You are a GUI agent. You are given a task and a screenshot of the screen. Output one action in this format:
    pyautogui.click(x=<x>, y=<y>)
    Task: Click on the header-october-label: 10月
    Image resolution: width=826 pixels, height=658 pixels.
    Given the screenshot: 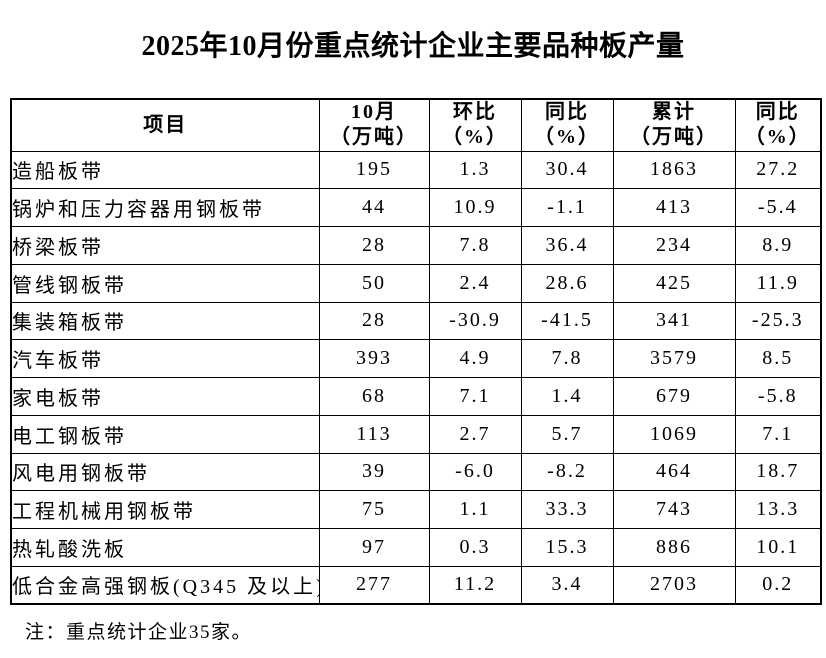 What is the action you would take?
    pyautogui.click(x=374, y=112)
    